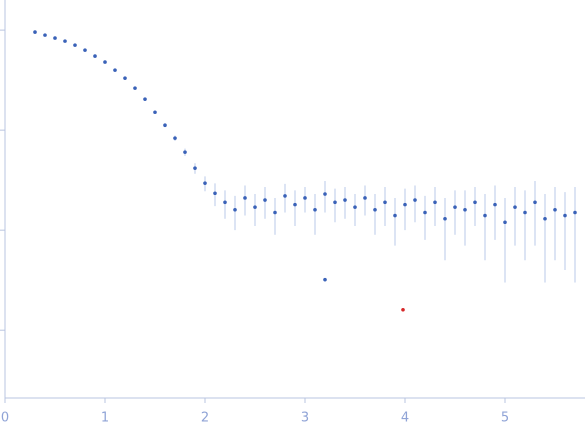 The height and width of the screenshot is (437, 585). Describe the element at coordinates (505, 418) in the screenshot. I see `x-tick-label: 5` at that location.